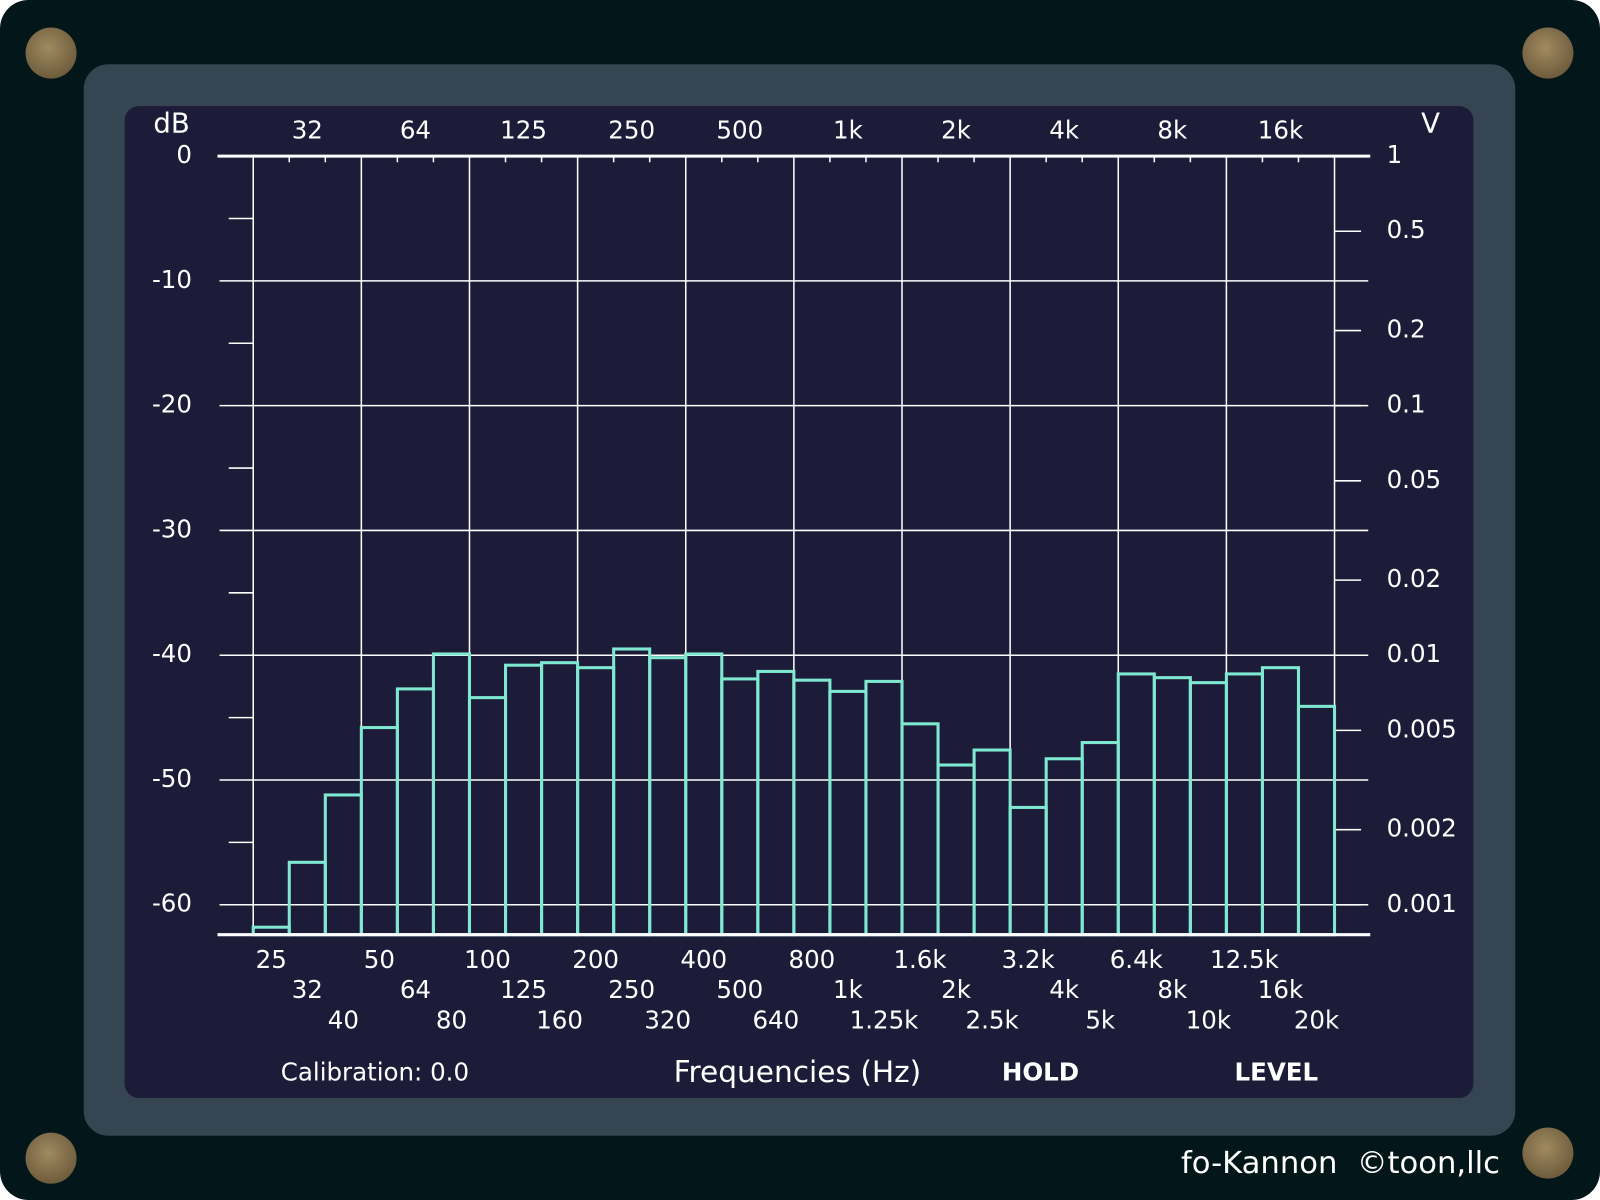  Describe the element at coordinates (595, 959) in the screenshot. I see `x-tick-label: 200` at that location.